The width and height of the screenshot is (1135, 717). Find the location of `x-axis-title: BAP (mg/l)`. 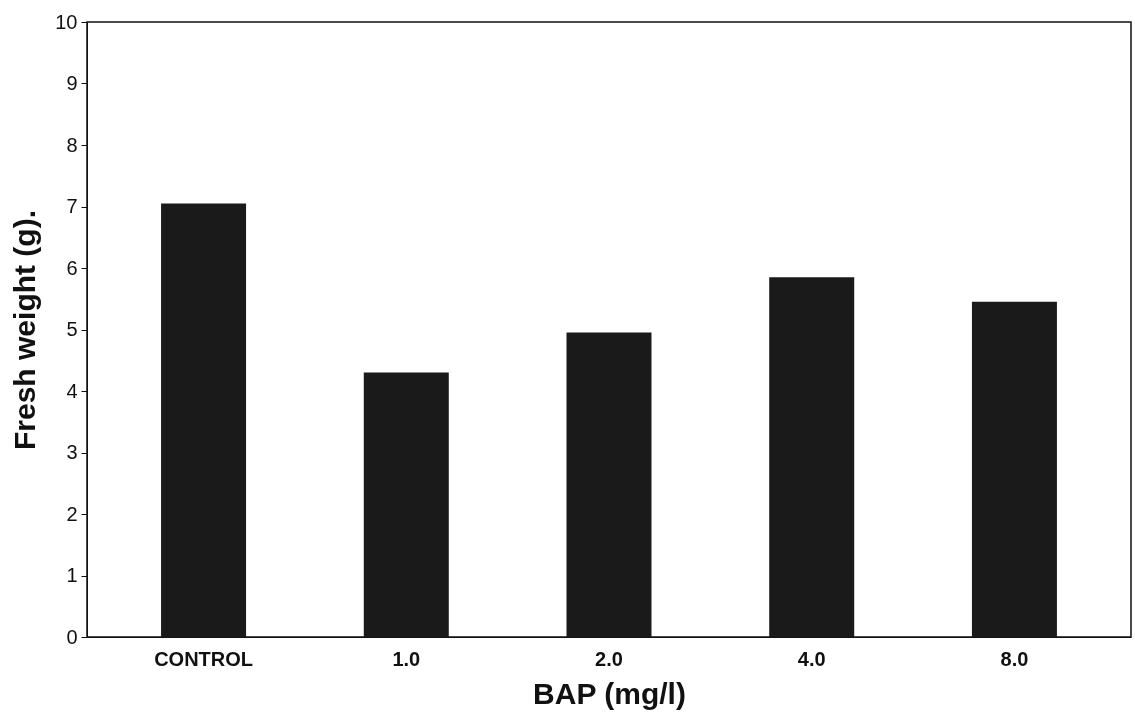

x-axis-title: BAP (mg/l) is located at coordinates (609, 693).